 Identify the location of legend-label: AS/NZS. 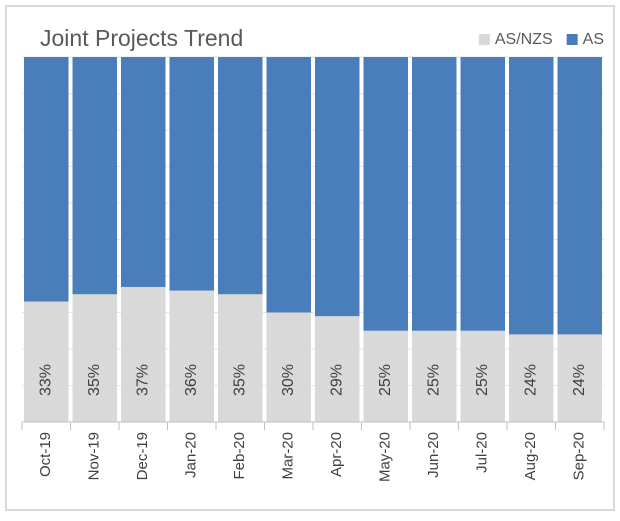
(524, 39).